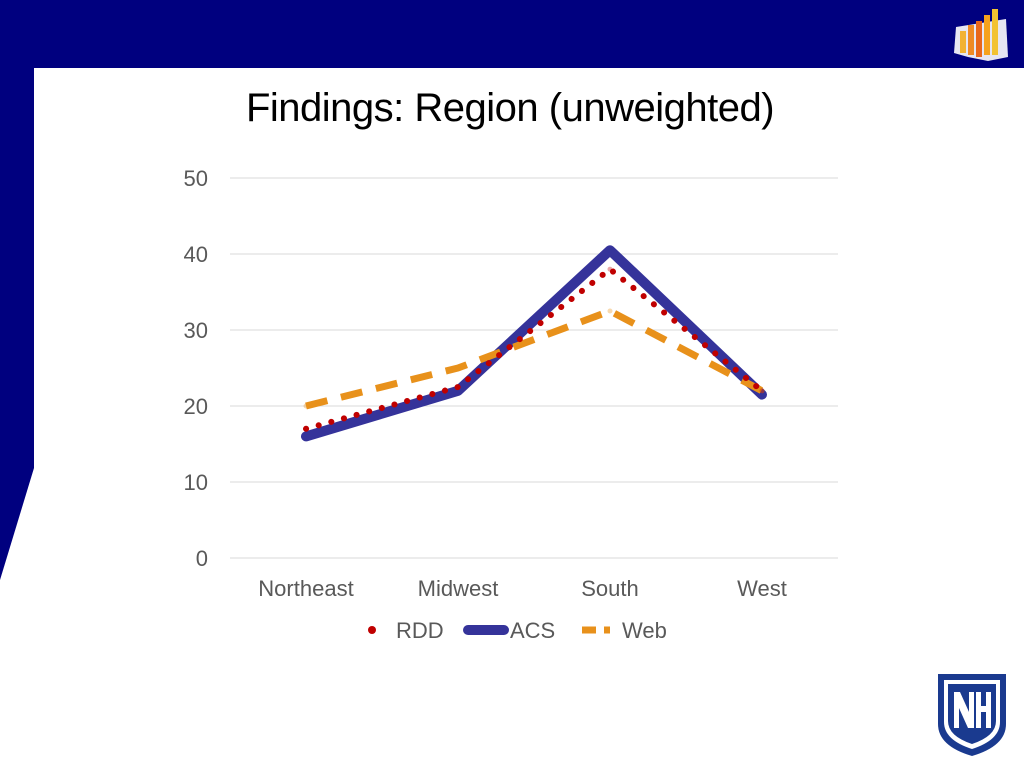 The height and width of the screenshot is (768, 1024). What do you see at coordinates (305, 588) in the screenshot?
I see `x-tick-label: Northeast` at bounding box center [305, 588].